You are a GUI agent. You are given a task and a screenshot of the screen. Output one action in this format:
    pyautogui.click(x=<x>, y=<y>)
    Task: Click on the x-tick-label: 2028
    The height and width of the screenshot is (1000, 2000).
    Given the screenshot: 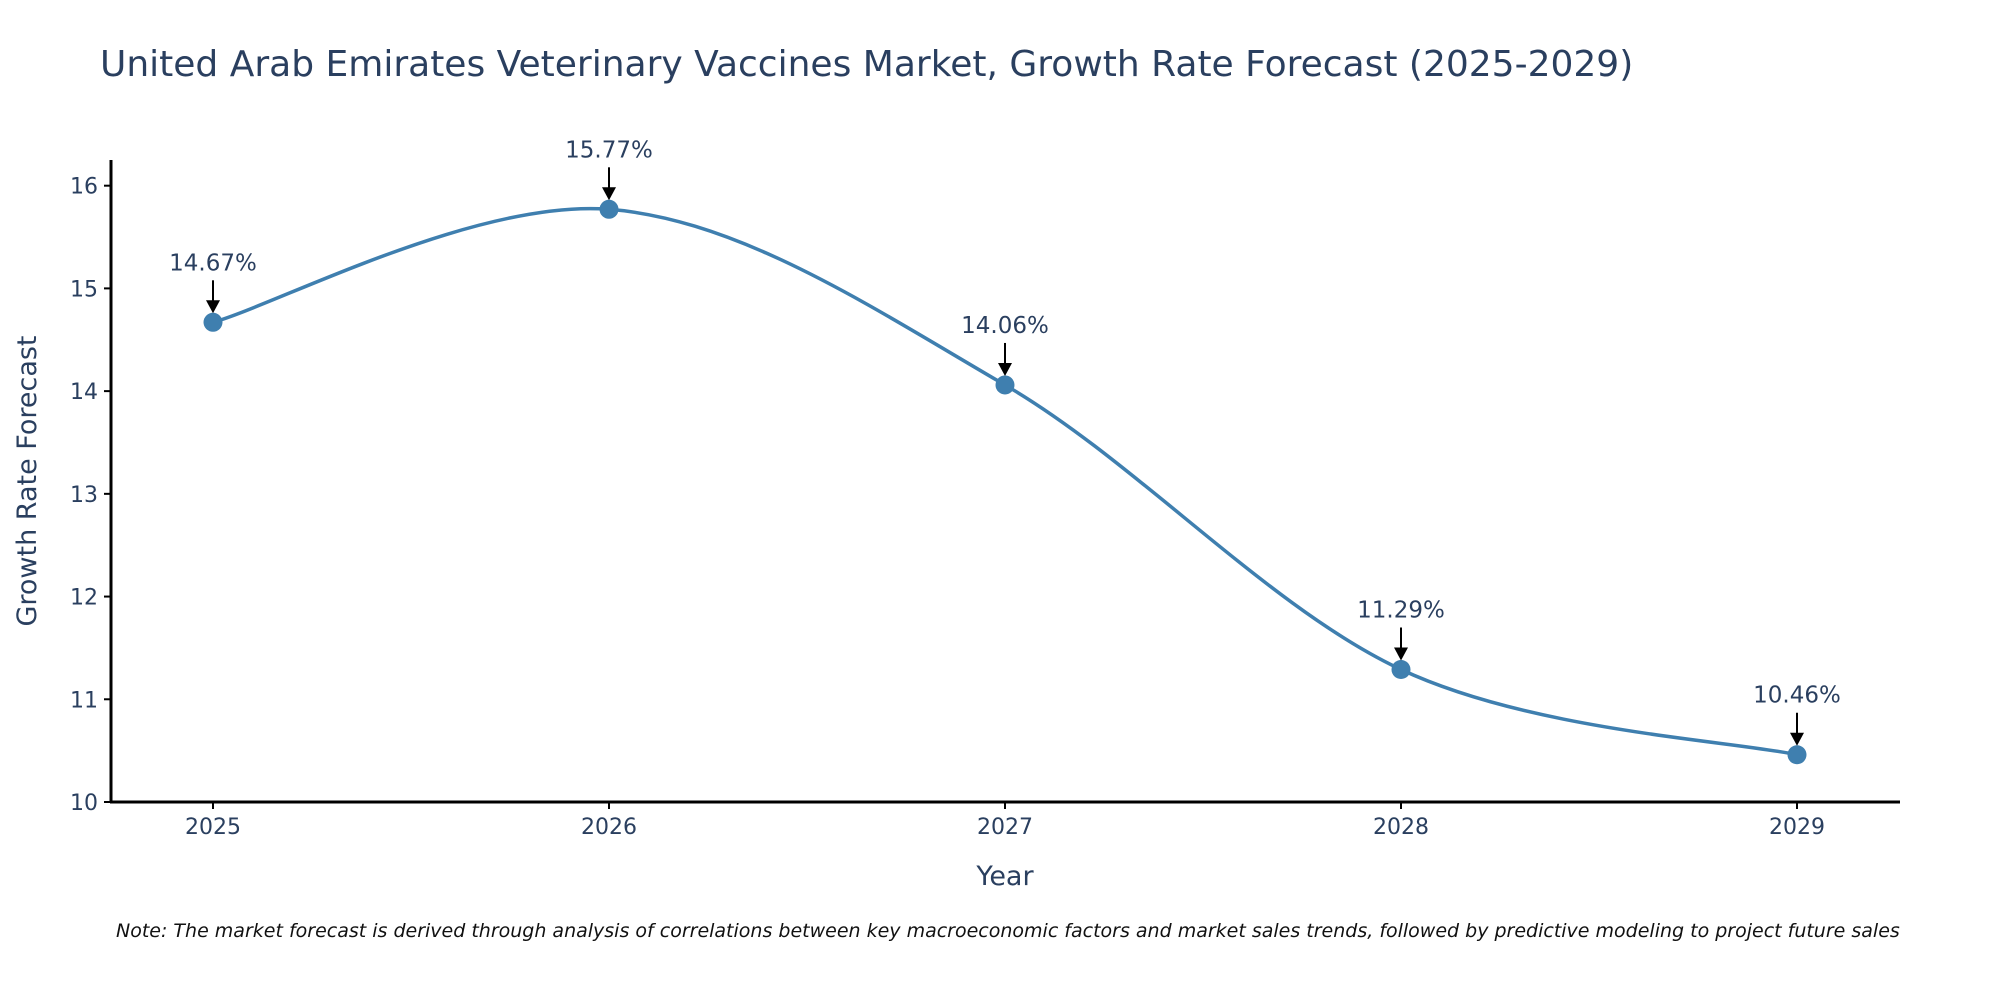 What is the action you would take?
    pyautogui.click(x=1401, y=827)
    